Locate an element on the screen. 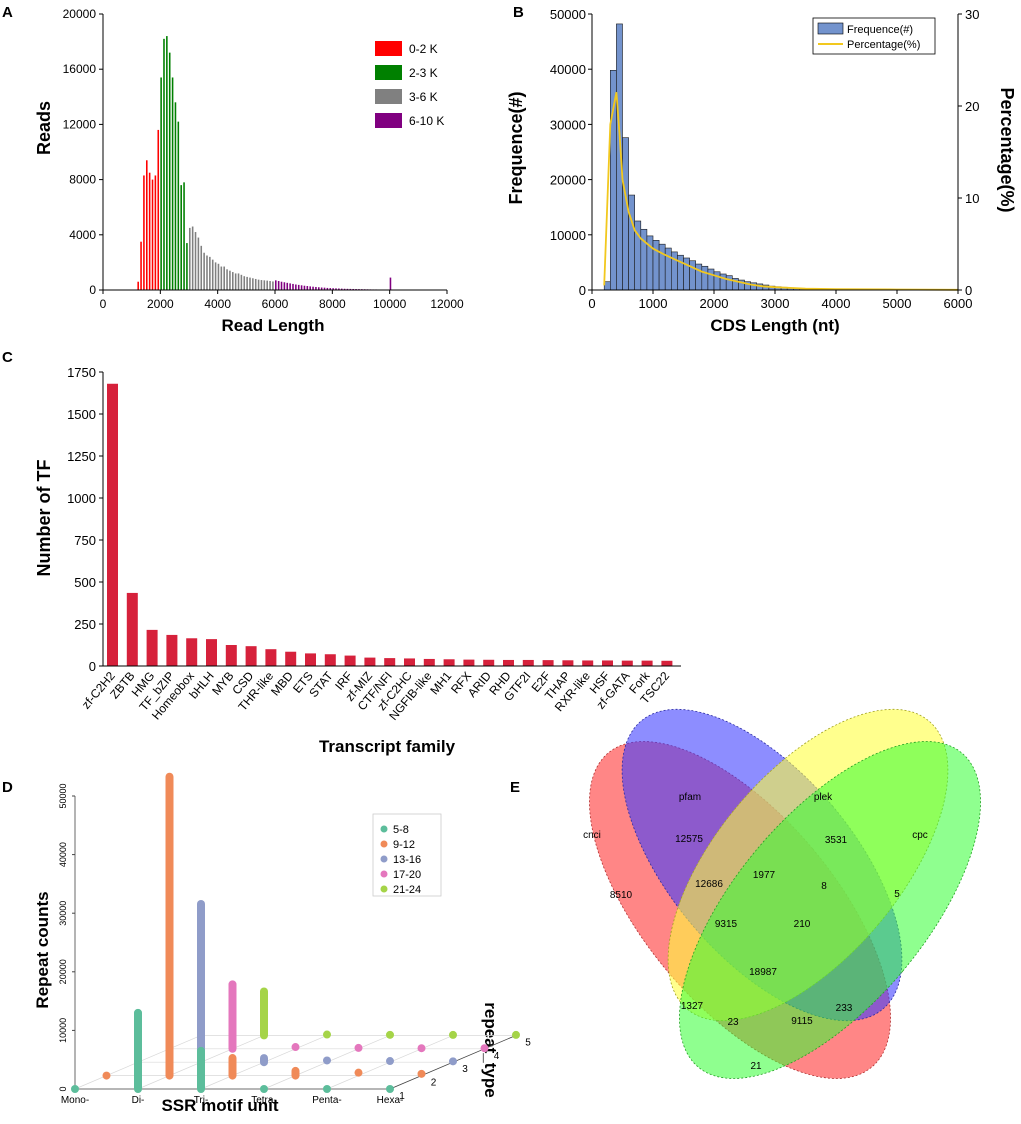  panel-b-y-tick-label: 40000 is located at coordinates (568, 69).